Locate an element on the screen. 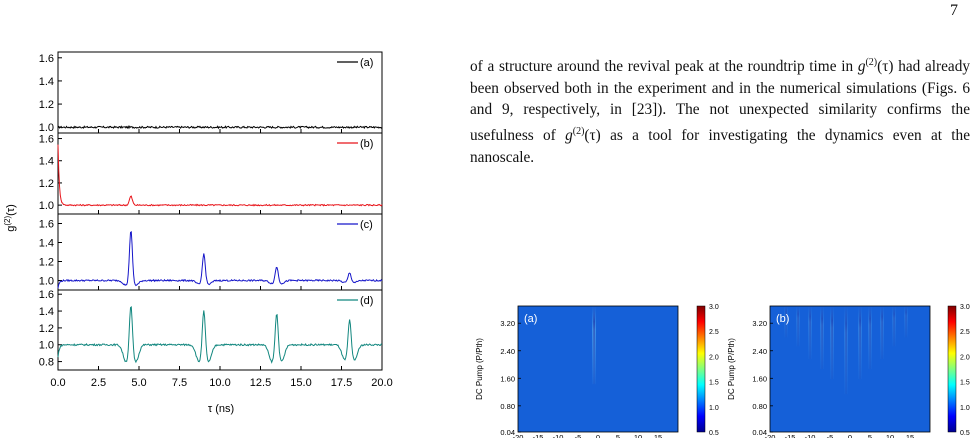 The image size is (977, 438). heatmap-x-tick-label: 5 is located at coordinates (618, 435).